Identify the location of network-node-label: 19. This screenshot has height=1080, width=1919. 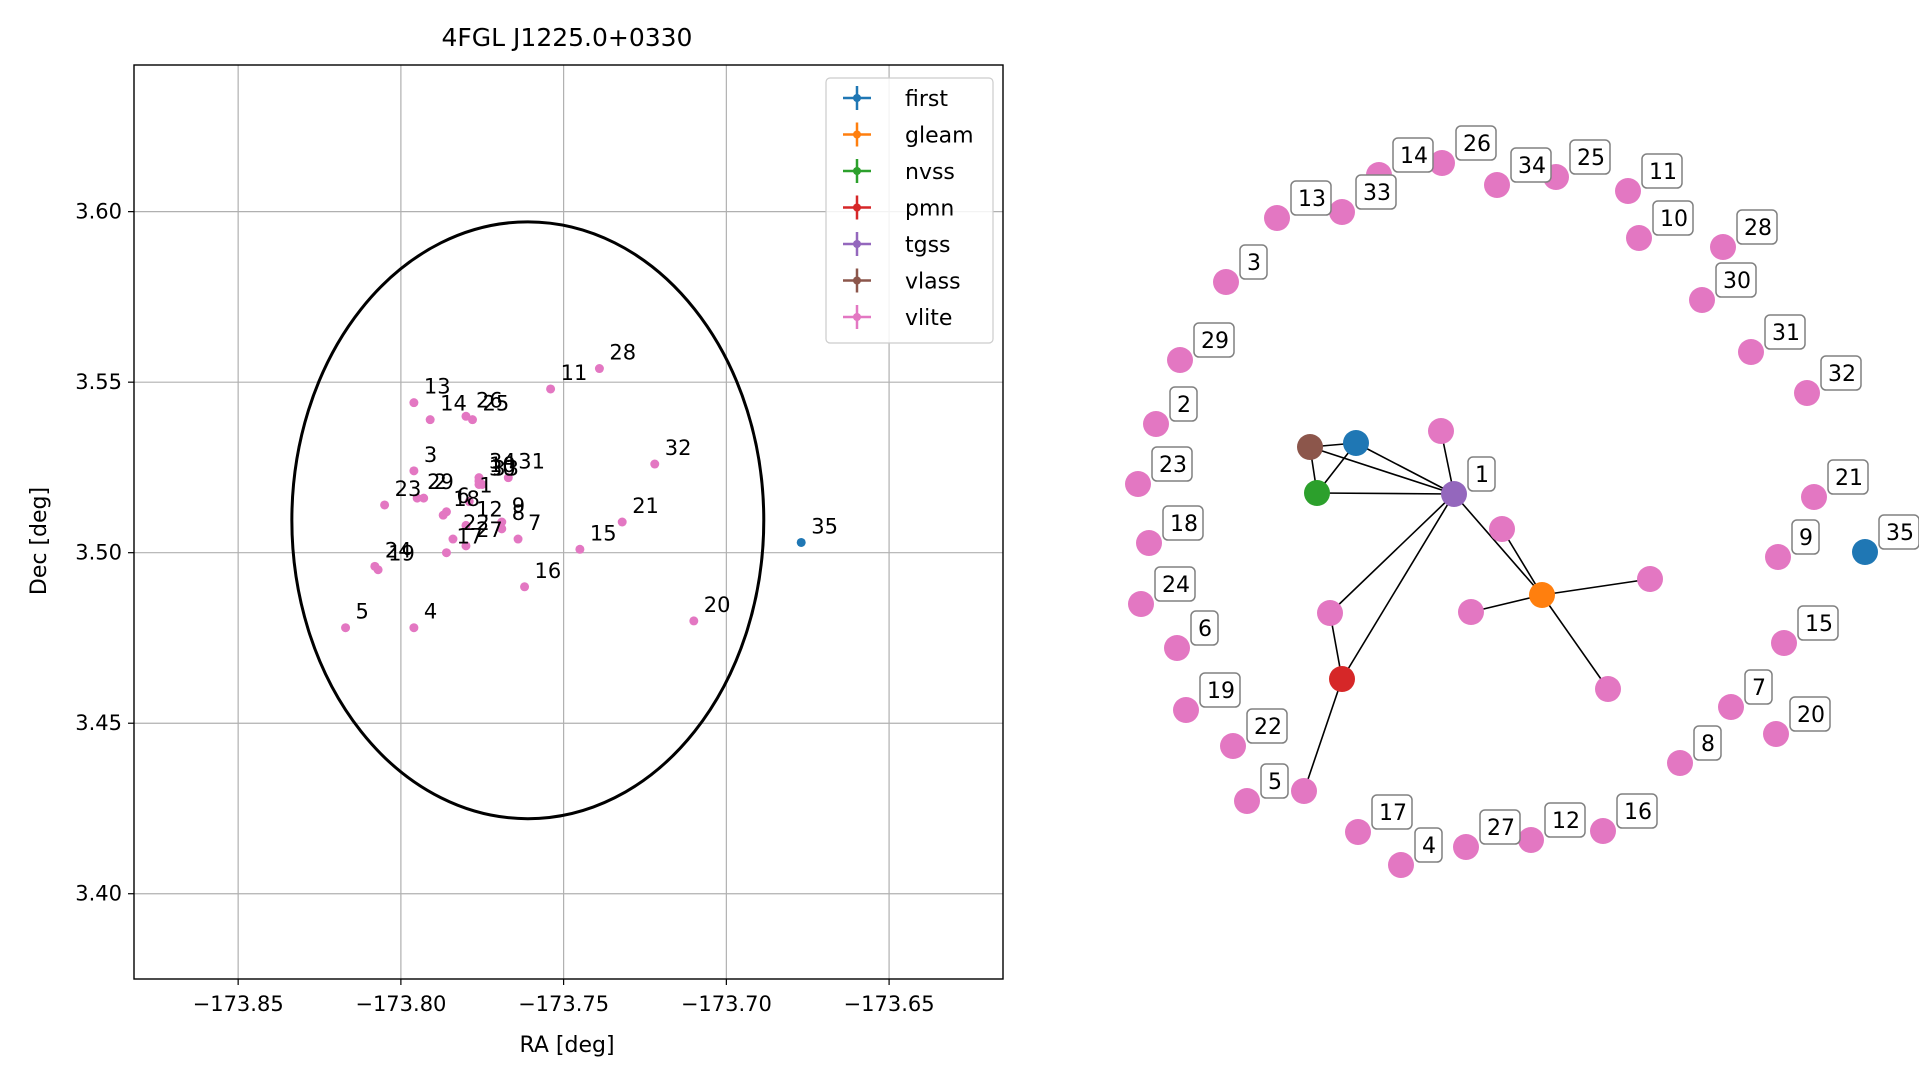
(1221, 691).